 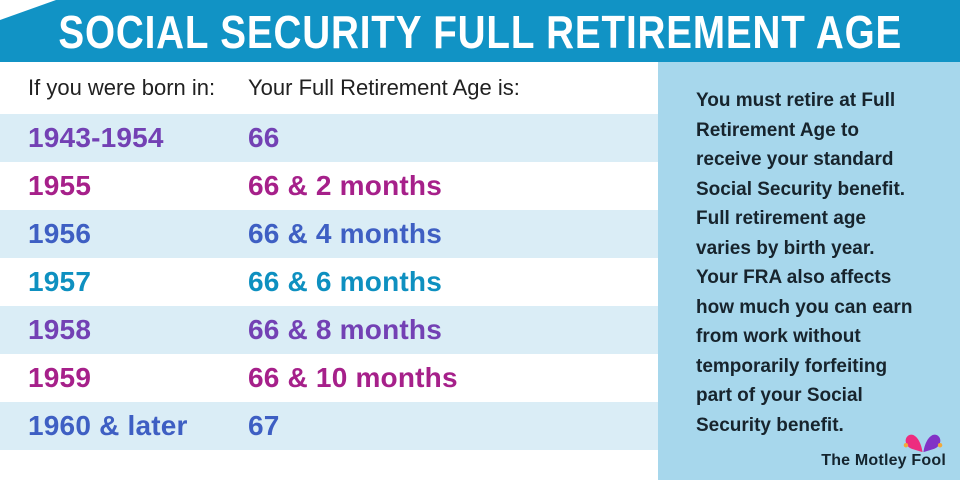 I want to click on table-row: 1956 66 & 4 months, so click(x=329, y=234).